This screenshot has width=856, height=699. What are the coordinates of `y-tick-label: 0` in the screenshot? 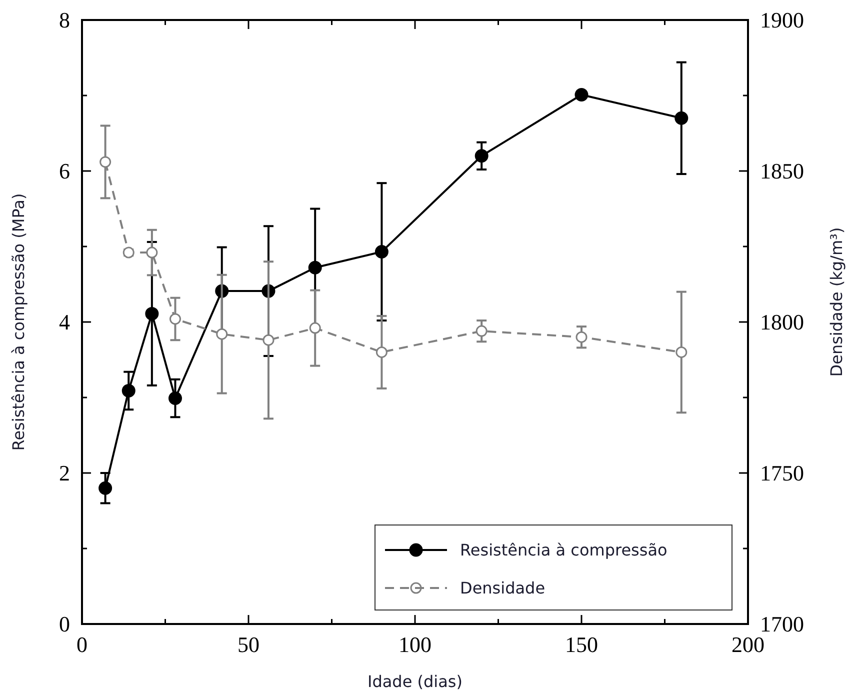 It's located at (64, 624).